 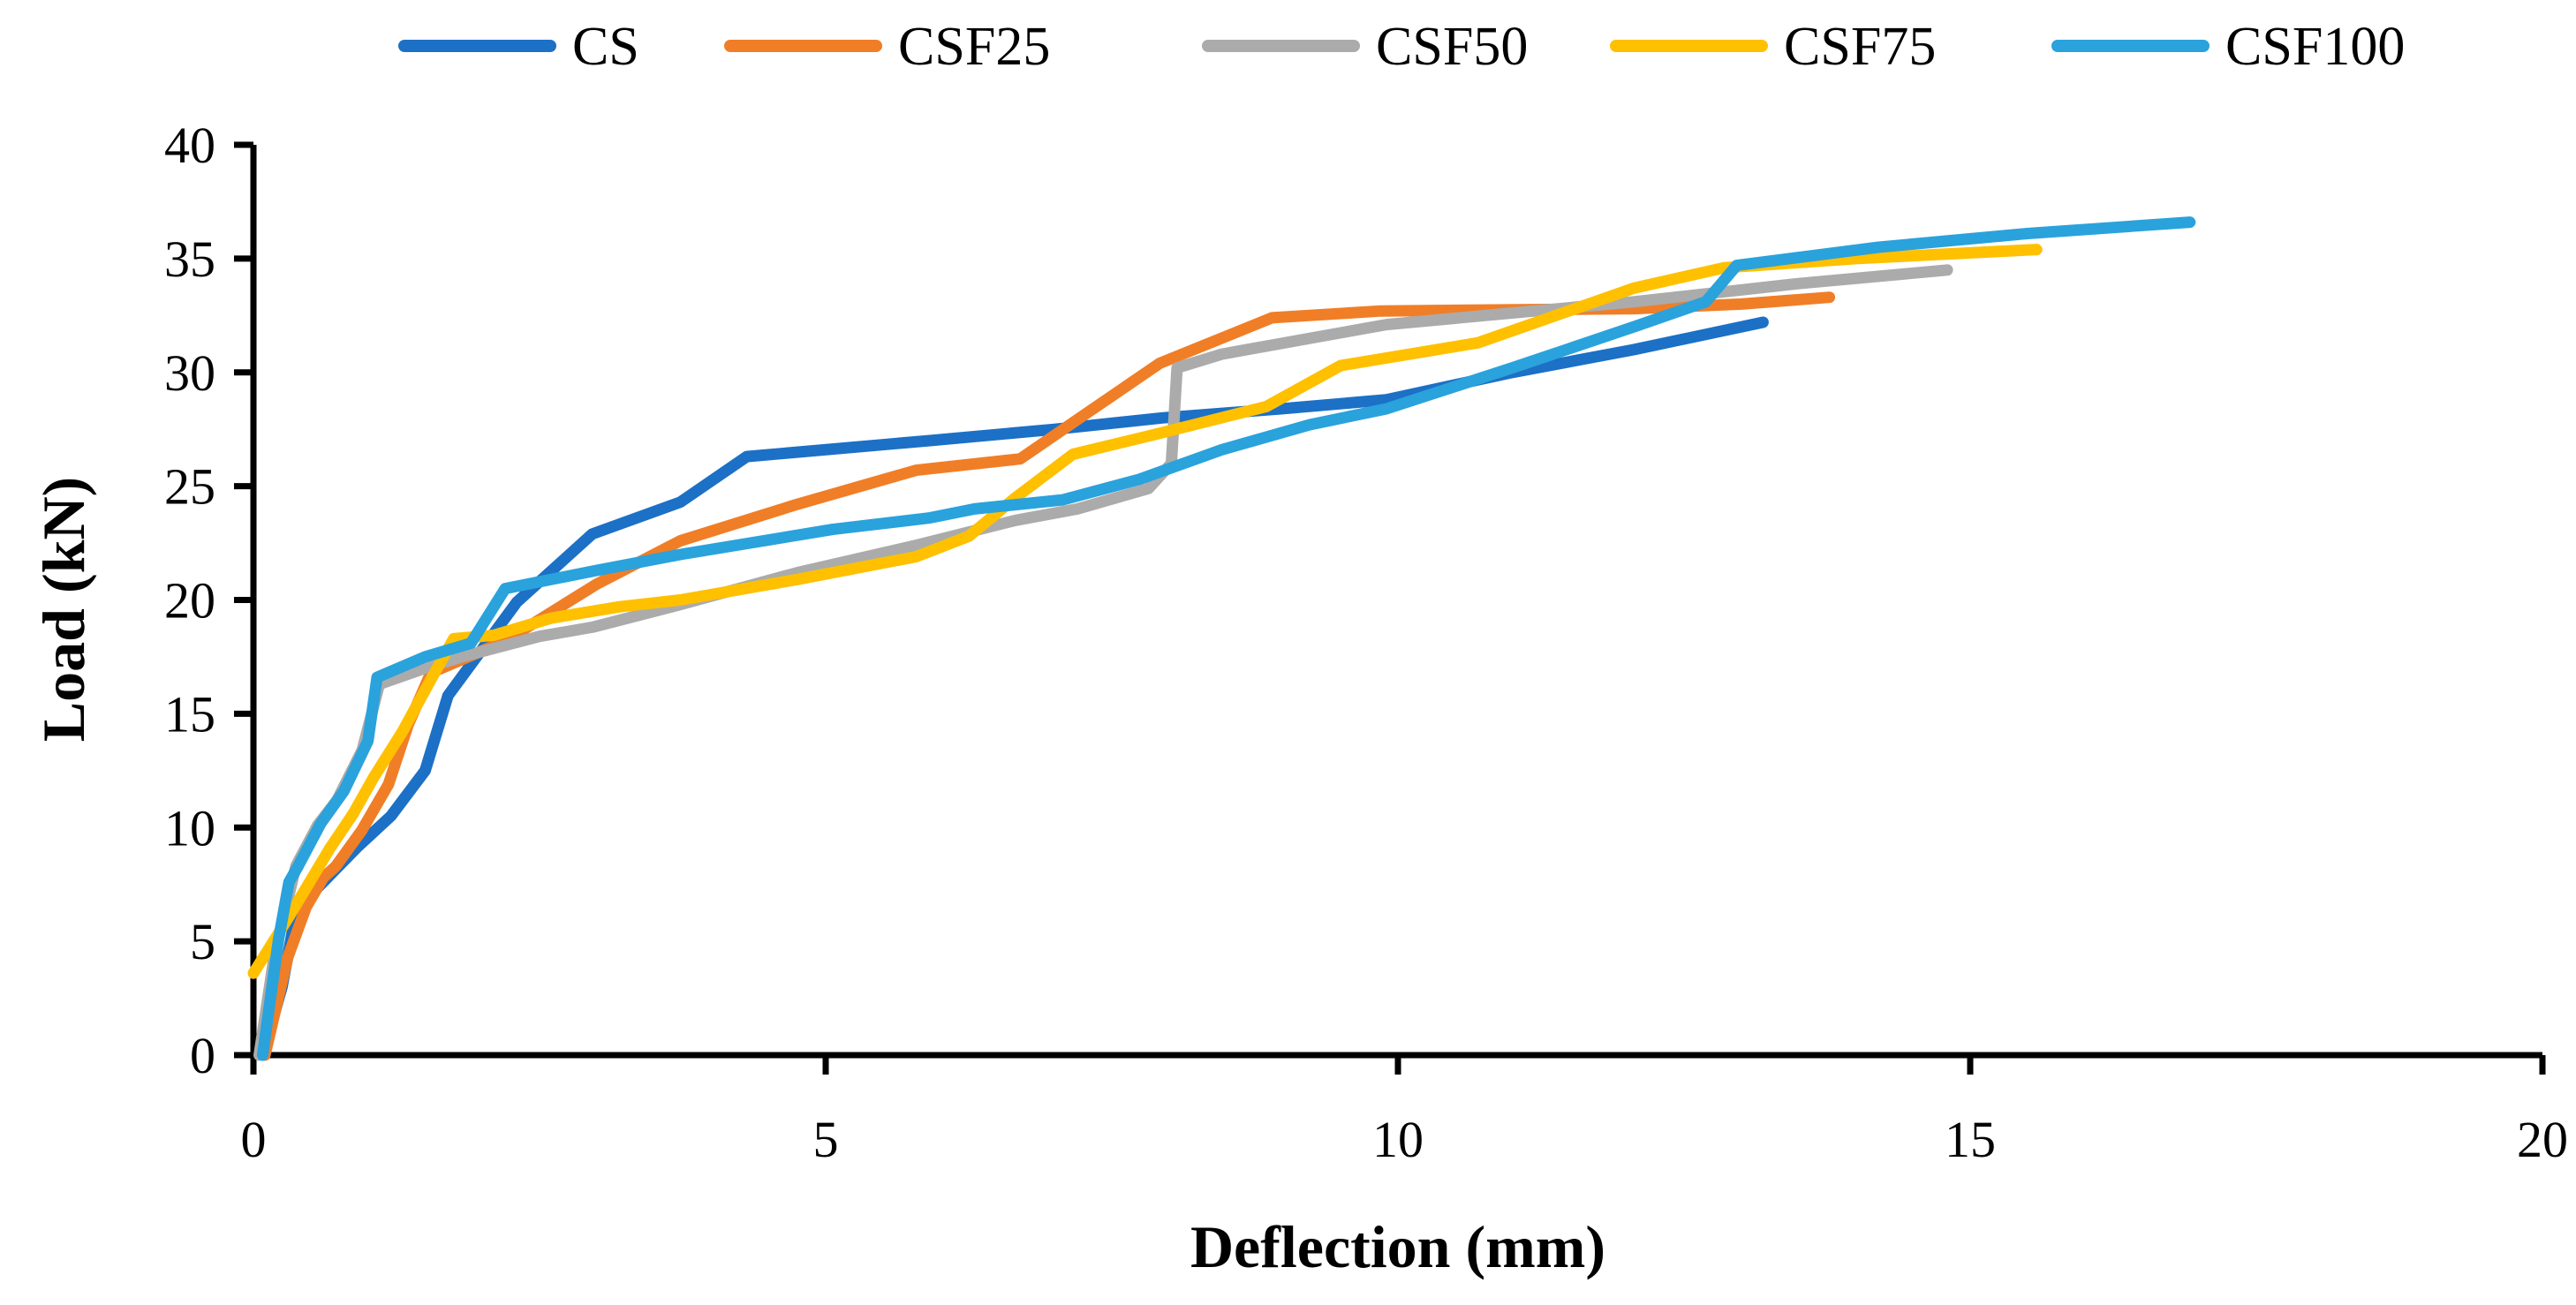 I want to click on legend-label-CSF50: CSF50, so click(x=1452, y=47).